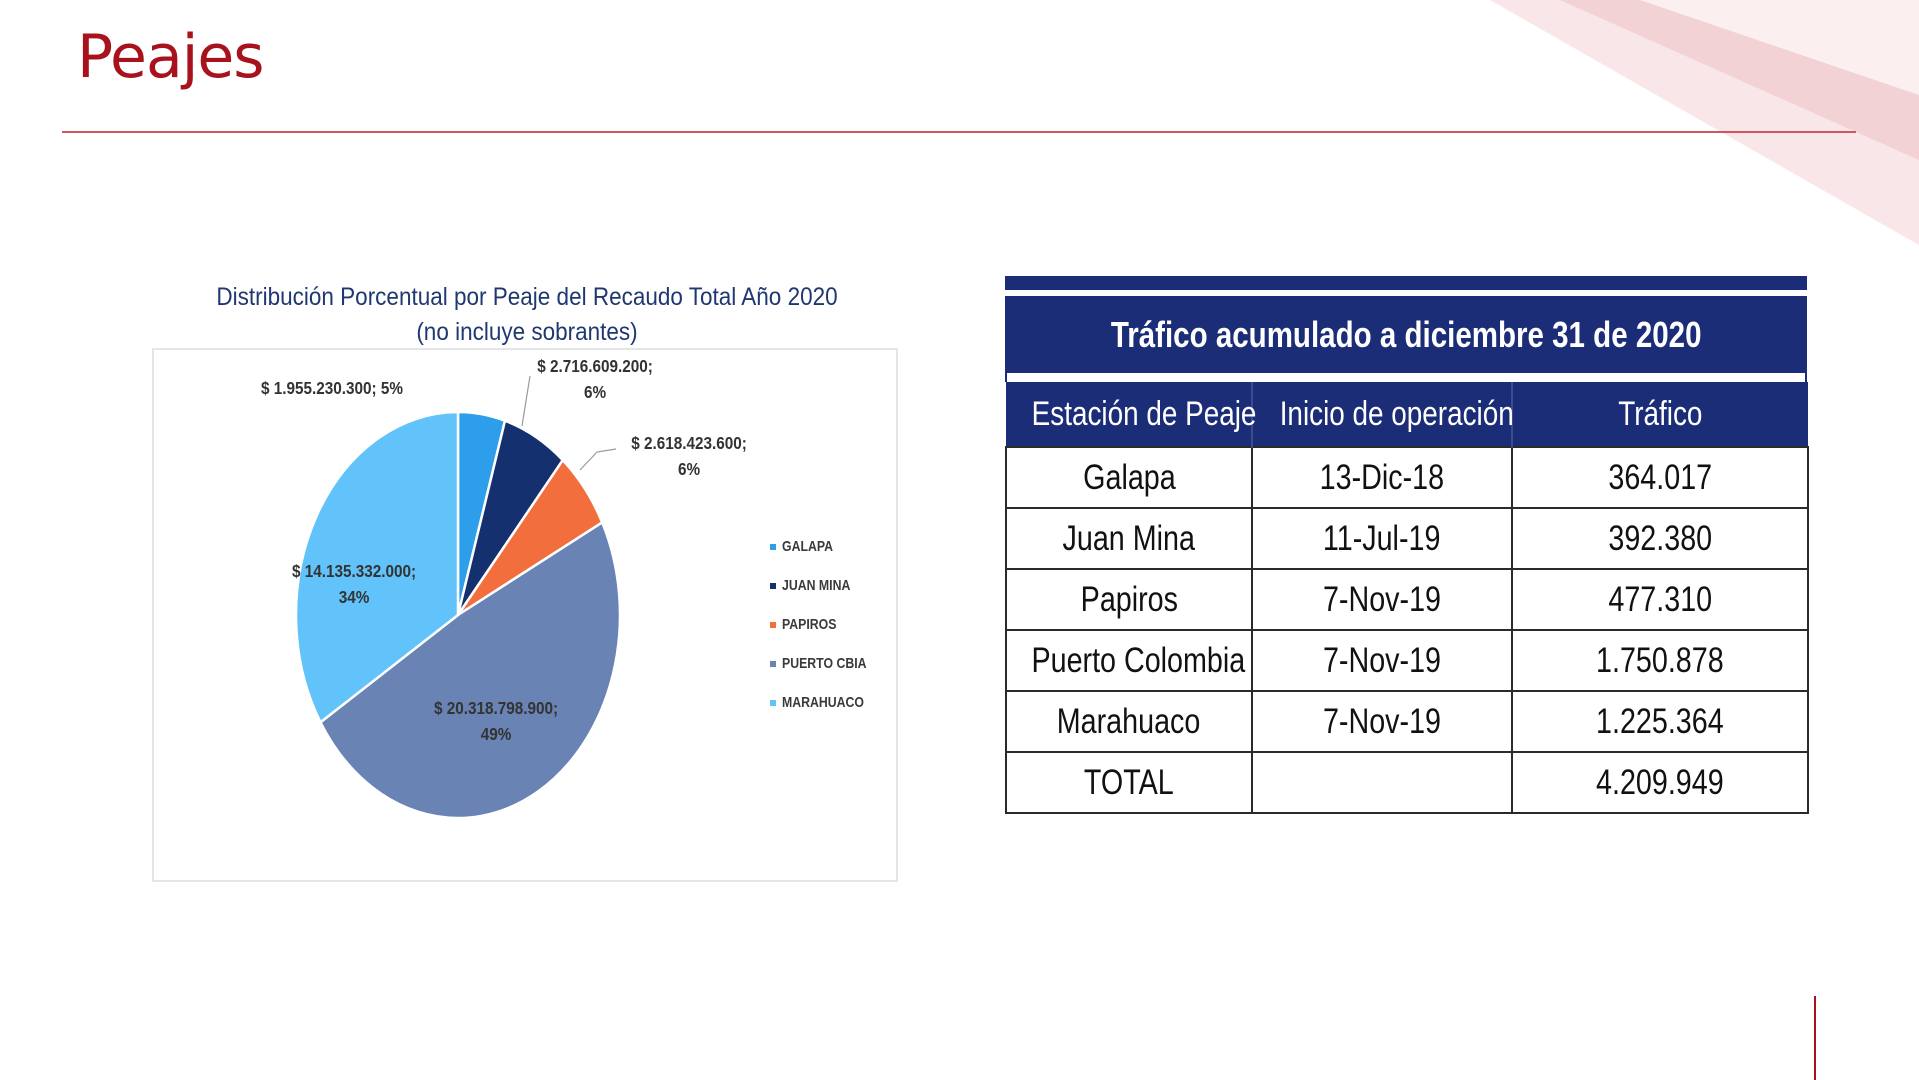 The height and width of the screenshot is (1080, 1919). What do you see at coordinates (332, 388) in the screenshot?
I see `data-label: $ 1.955.230.300; 5%` at bounding box center [332, 388].